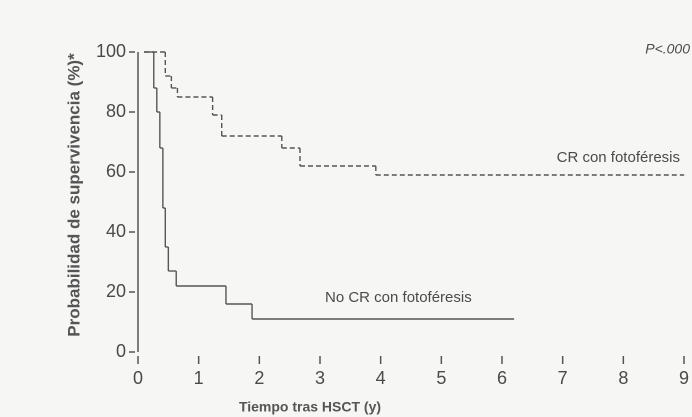 The height and width of the screenshot is (417, 692). I want to click on y-axis-title: Probabilidad de supervivencia (%)*, so click(73, 195).